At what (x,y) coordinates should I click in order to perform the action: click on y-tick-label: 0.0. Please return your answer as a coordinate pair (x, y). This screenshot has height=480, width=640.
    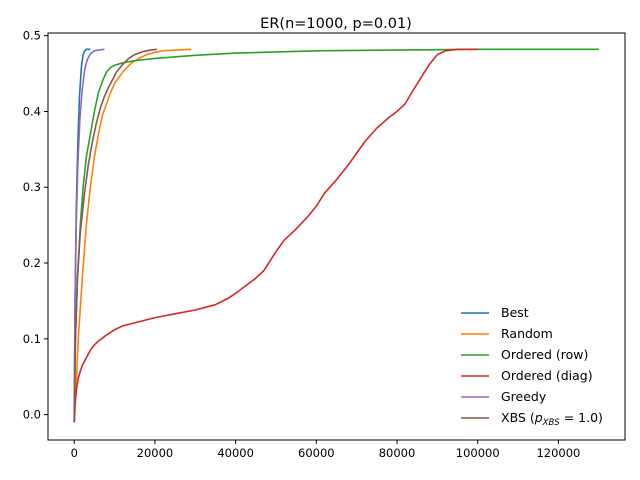
    Looking at the image, I should click on (32, 415).